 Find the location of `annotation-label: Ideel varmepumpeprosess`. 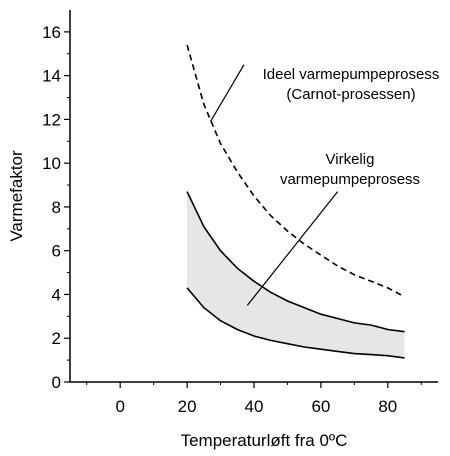

annotation-label: Ideel varmepumpeprosess is located at coordinates (351, 74).